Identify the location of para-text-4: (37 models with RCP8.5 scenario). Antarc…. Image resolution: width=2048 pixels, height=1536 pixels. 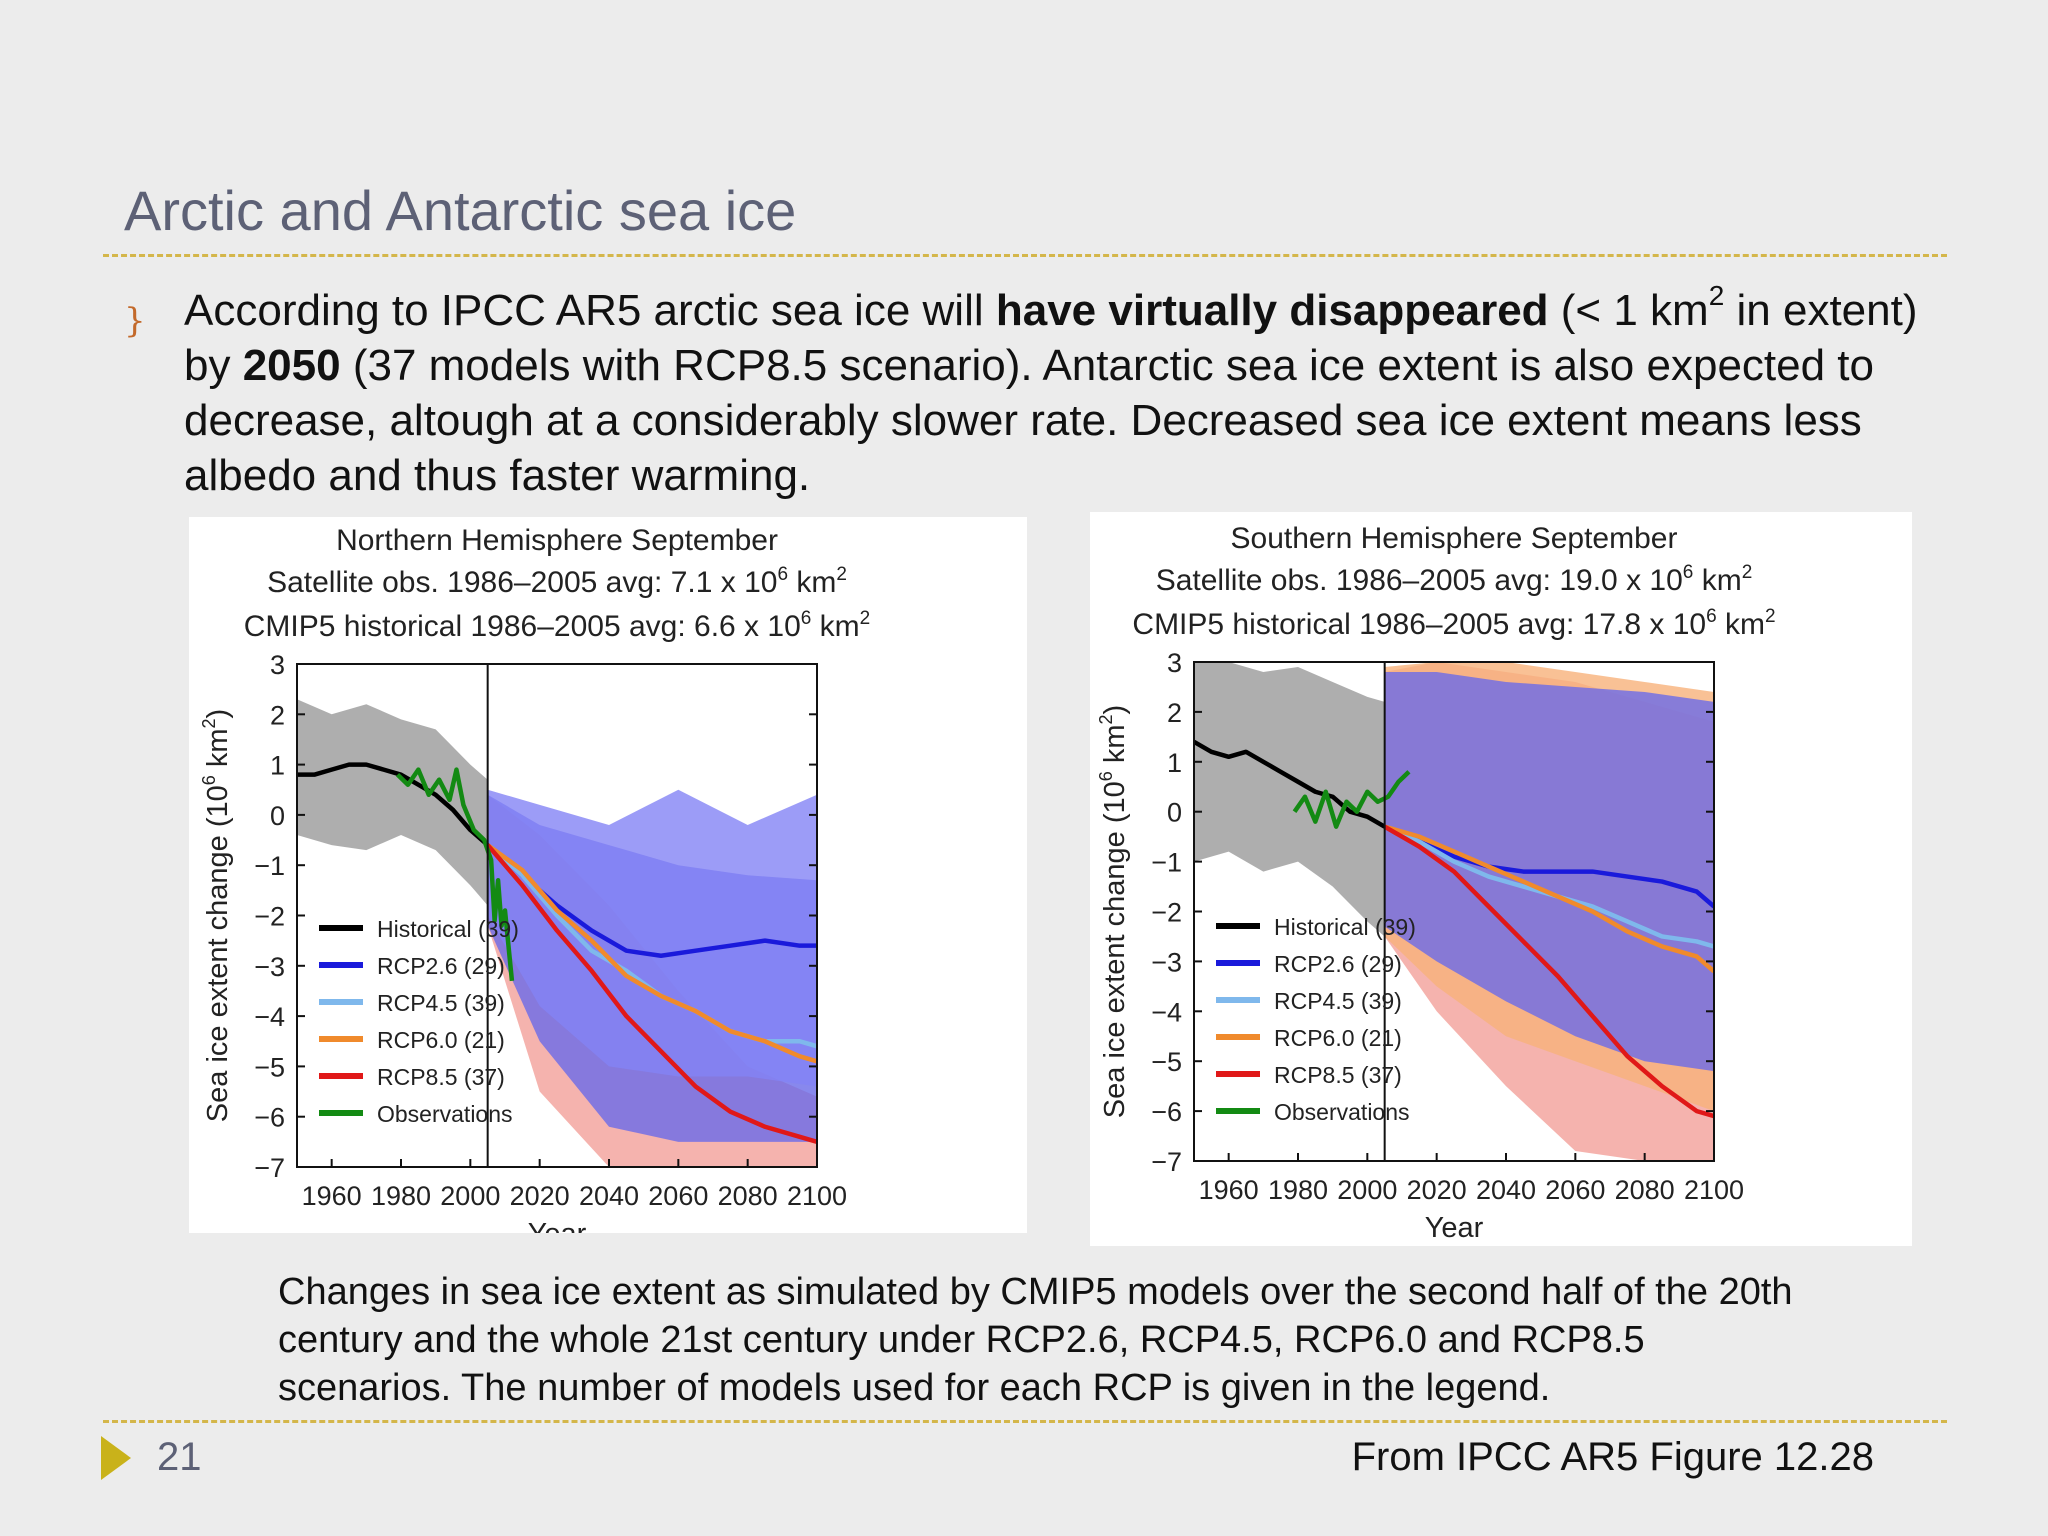
(1029, 420).